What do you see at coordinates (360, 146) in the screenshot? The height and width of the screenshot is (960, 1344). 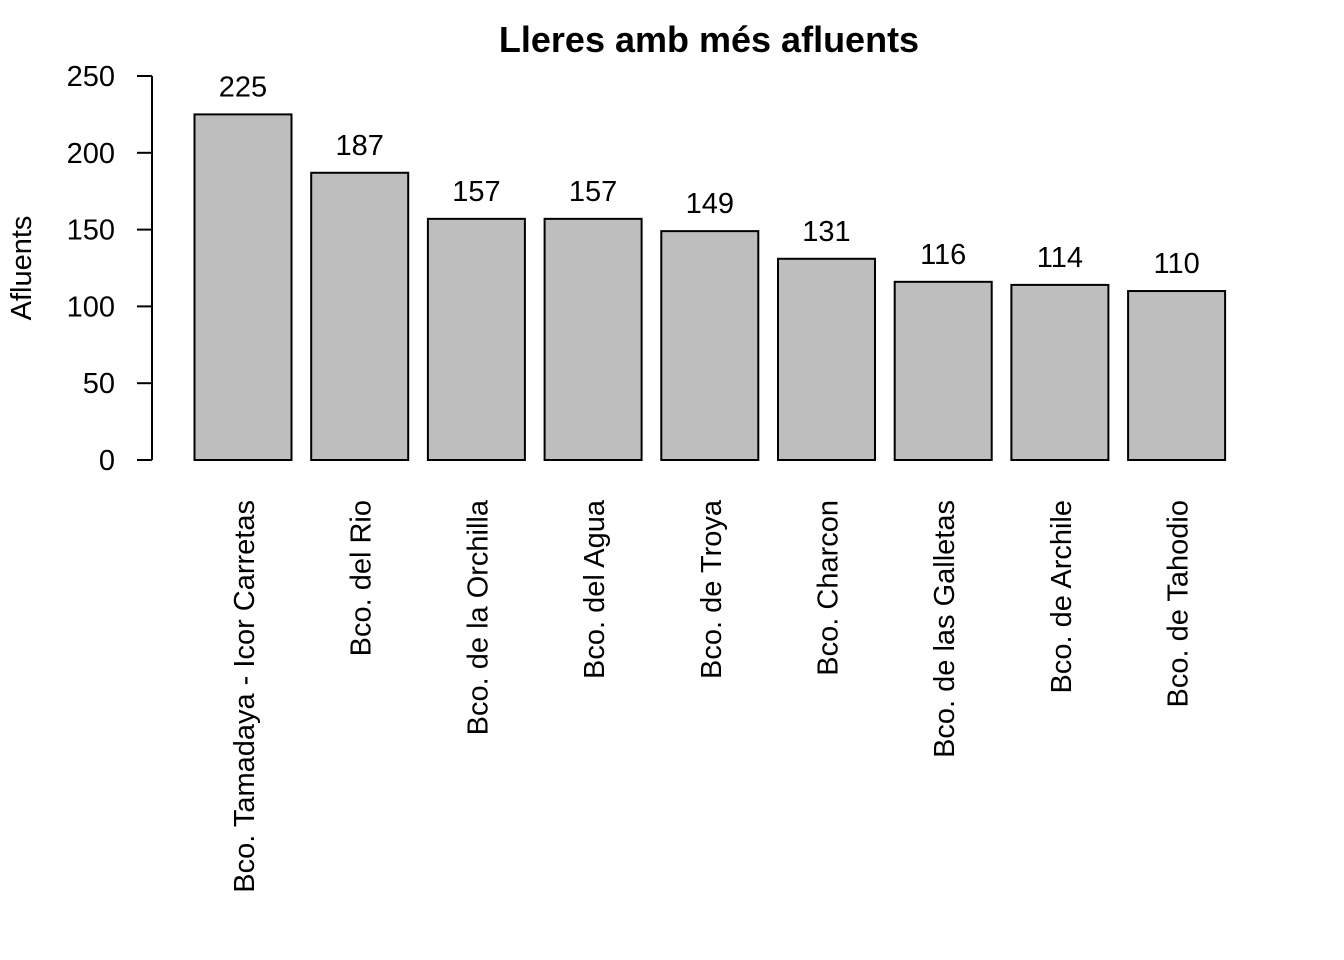 I see `data-label: 187` at bounding box center [360, 146].